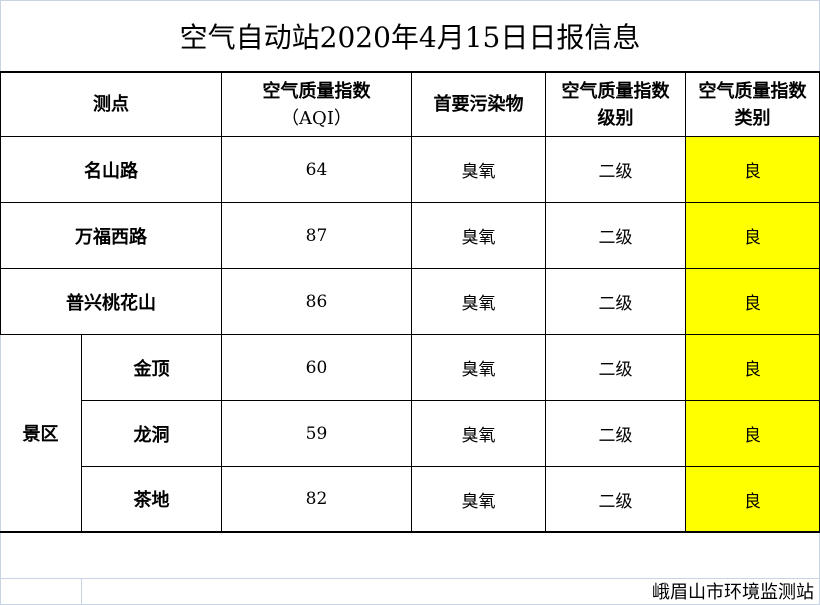  What do you see at coordinates (152, 500) in the screenshot?
I see `station-name: 茶地` at bounding box center [152, 500].